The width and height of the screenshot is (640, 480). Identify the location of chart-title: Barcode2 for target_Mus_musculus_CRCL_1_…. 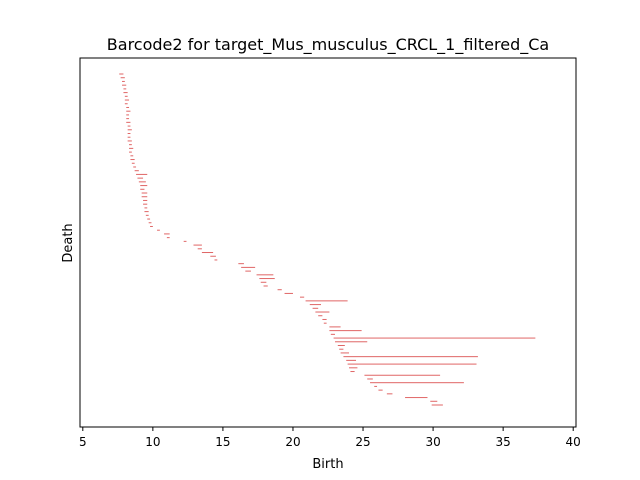
(328, 45).